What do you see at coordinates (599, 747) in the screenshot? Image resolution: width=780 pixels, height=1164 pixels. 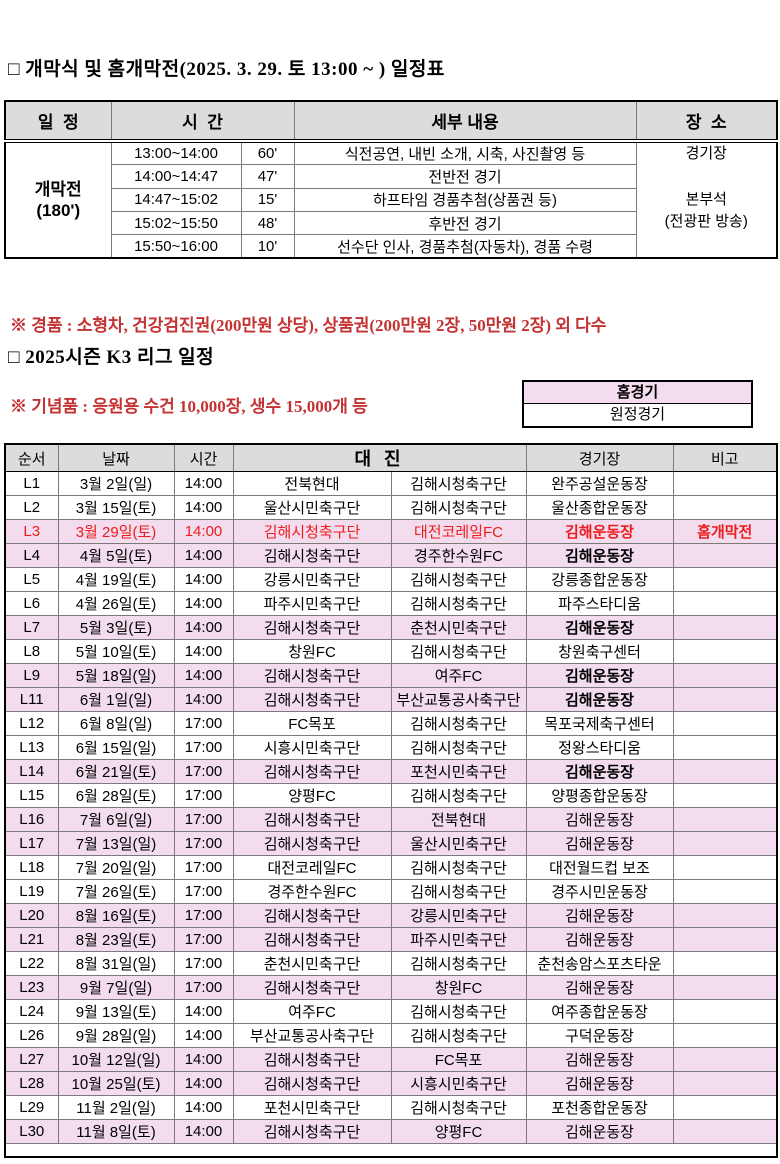 I see `cell-stadium: 정왕스타디움` at bounding box center [599, 747].